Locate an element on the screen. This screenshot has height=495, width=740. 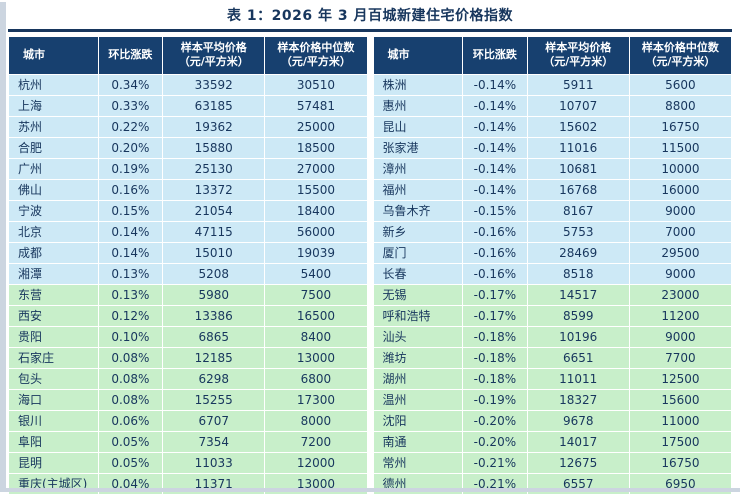
median-price-cell: 56000 is located at coordinates (316, 231).